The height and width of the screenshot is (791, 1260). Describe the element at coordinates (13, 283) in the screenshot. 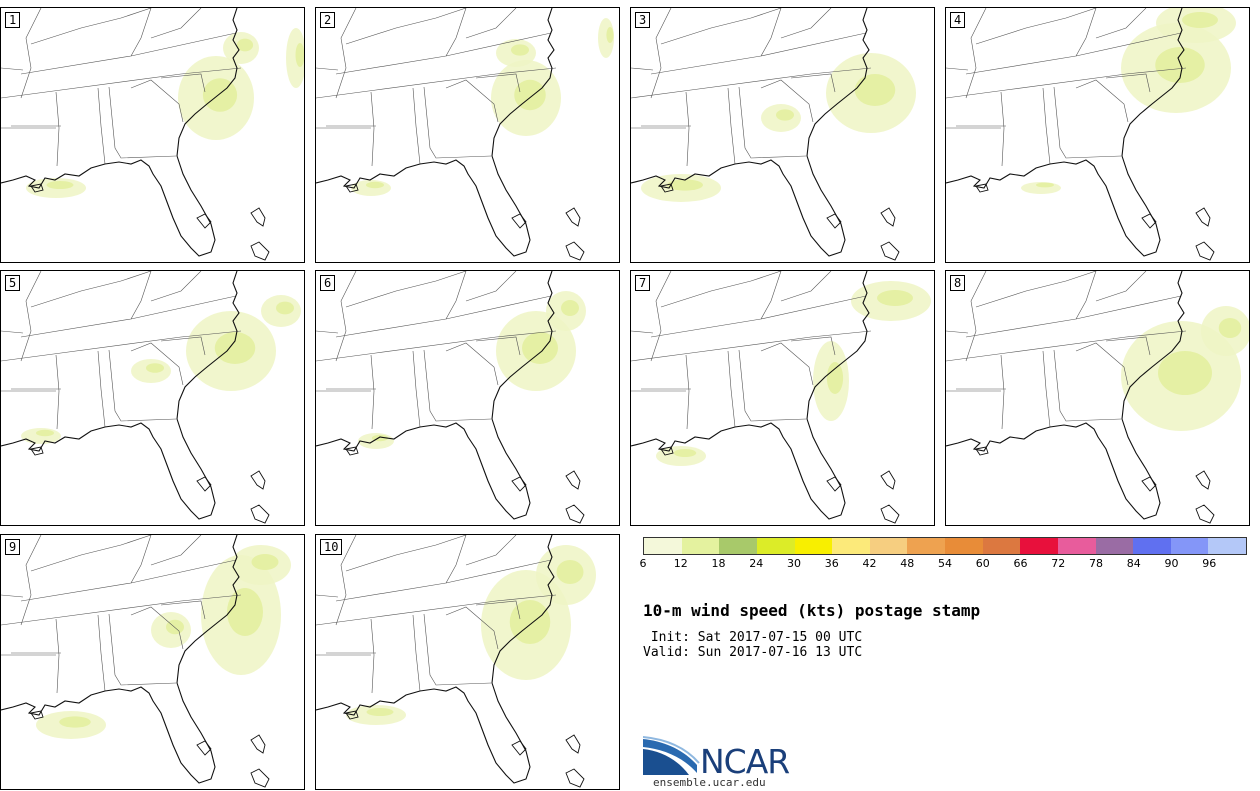

I see `panel-number: 5` at that location.